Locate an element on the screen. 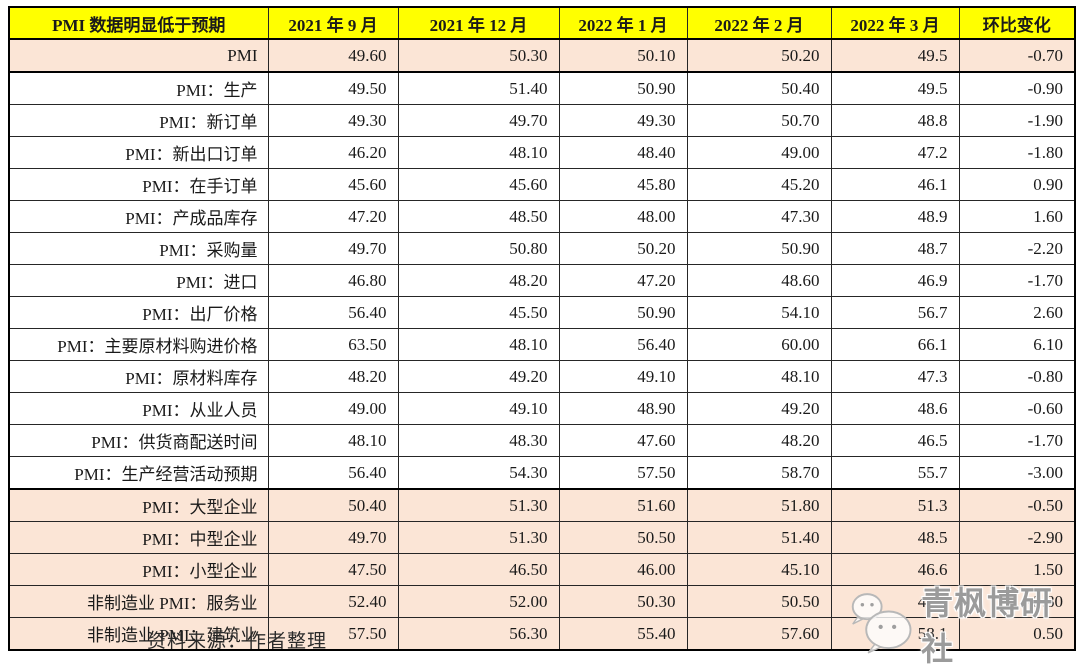  table-title-header: PMI 数据明显低于预期 is located at coordinates (138, 23).